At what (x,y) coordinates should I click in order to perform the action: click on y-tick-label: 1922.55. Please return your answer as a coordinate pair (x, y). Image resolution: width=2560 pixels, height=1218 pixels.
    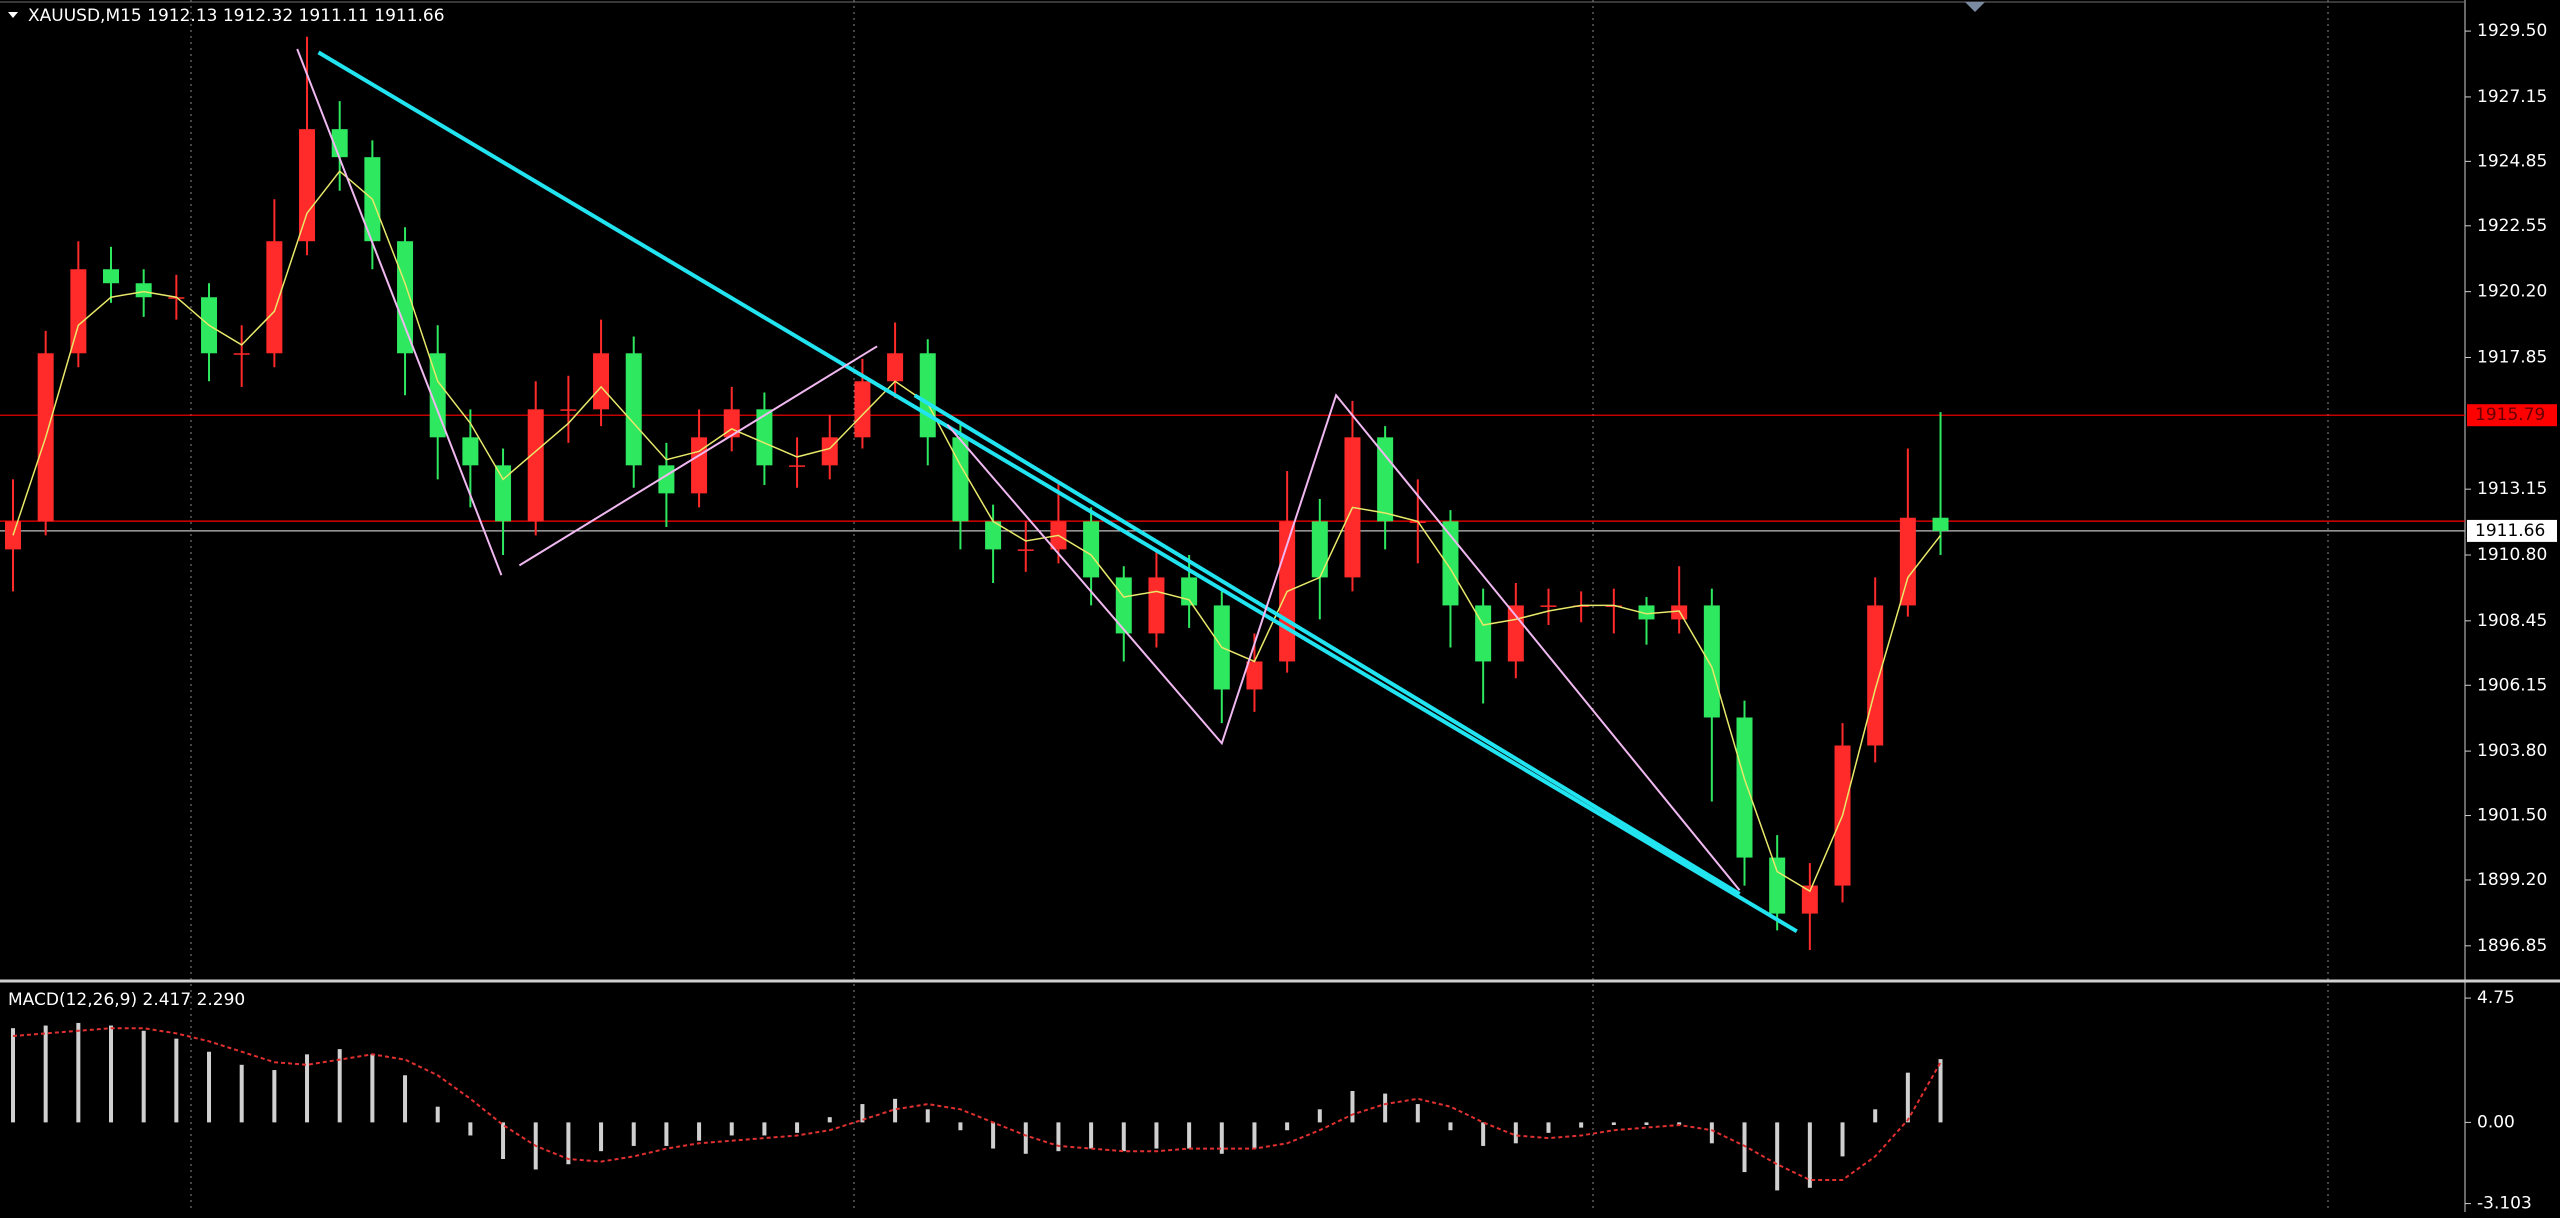
    Looking at the image, I should click on (2512, 226).